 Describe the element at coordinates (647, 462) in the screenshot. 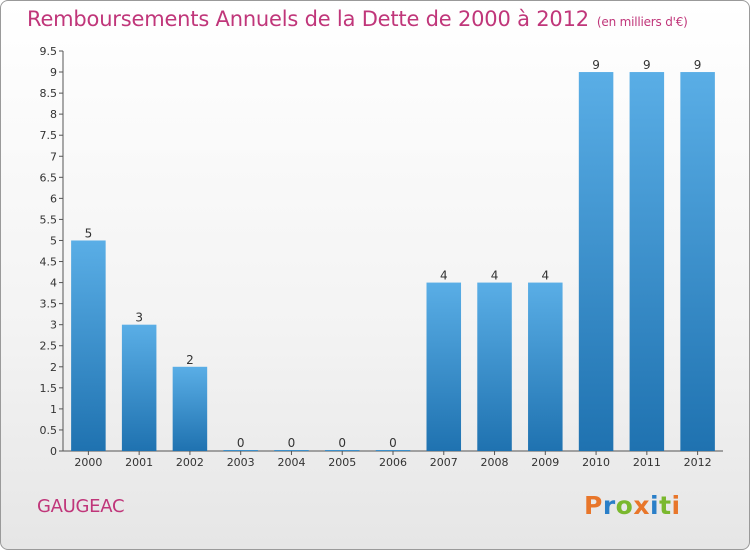

I see `x-tick-label: 2011` at that location.